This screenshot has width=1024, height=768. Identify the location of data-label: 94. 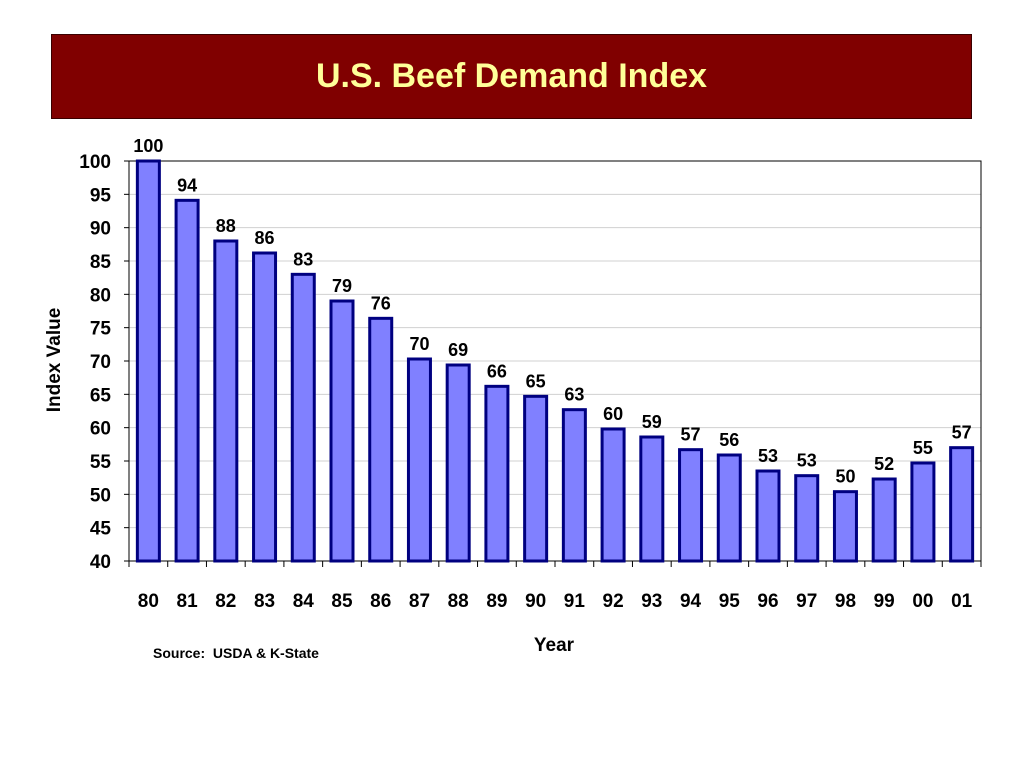
(187, 185).